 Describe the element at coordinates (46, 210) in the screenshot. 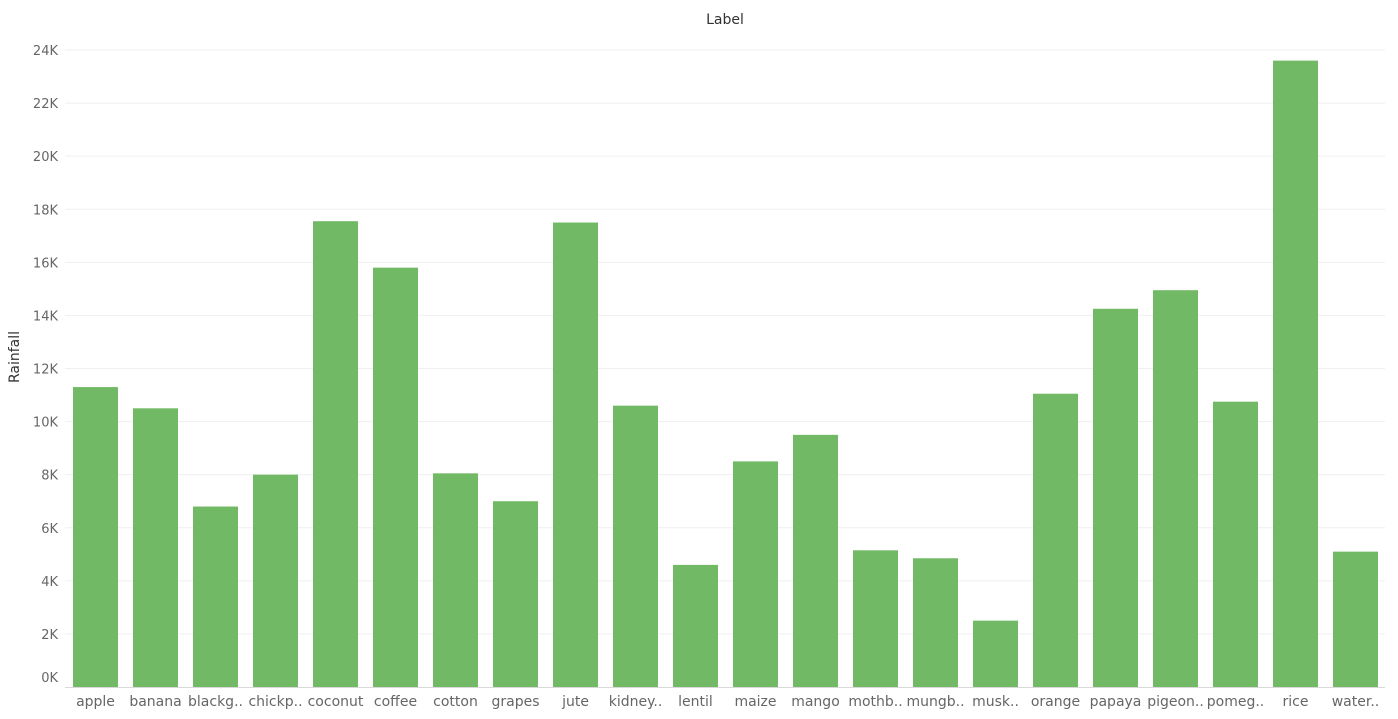

I see `y-tick-label: 18K` at that location.